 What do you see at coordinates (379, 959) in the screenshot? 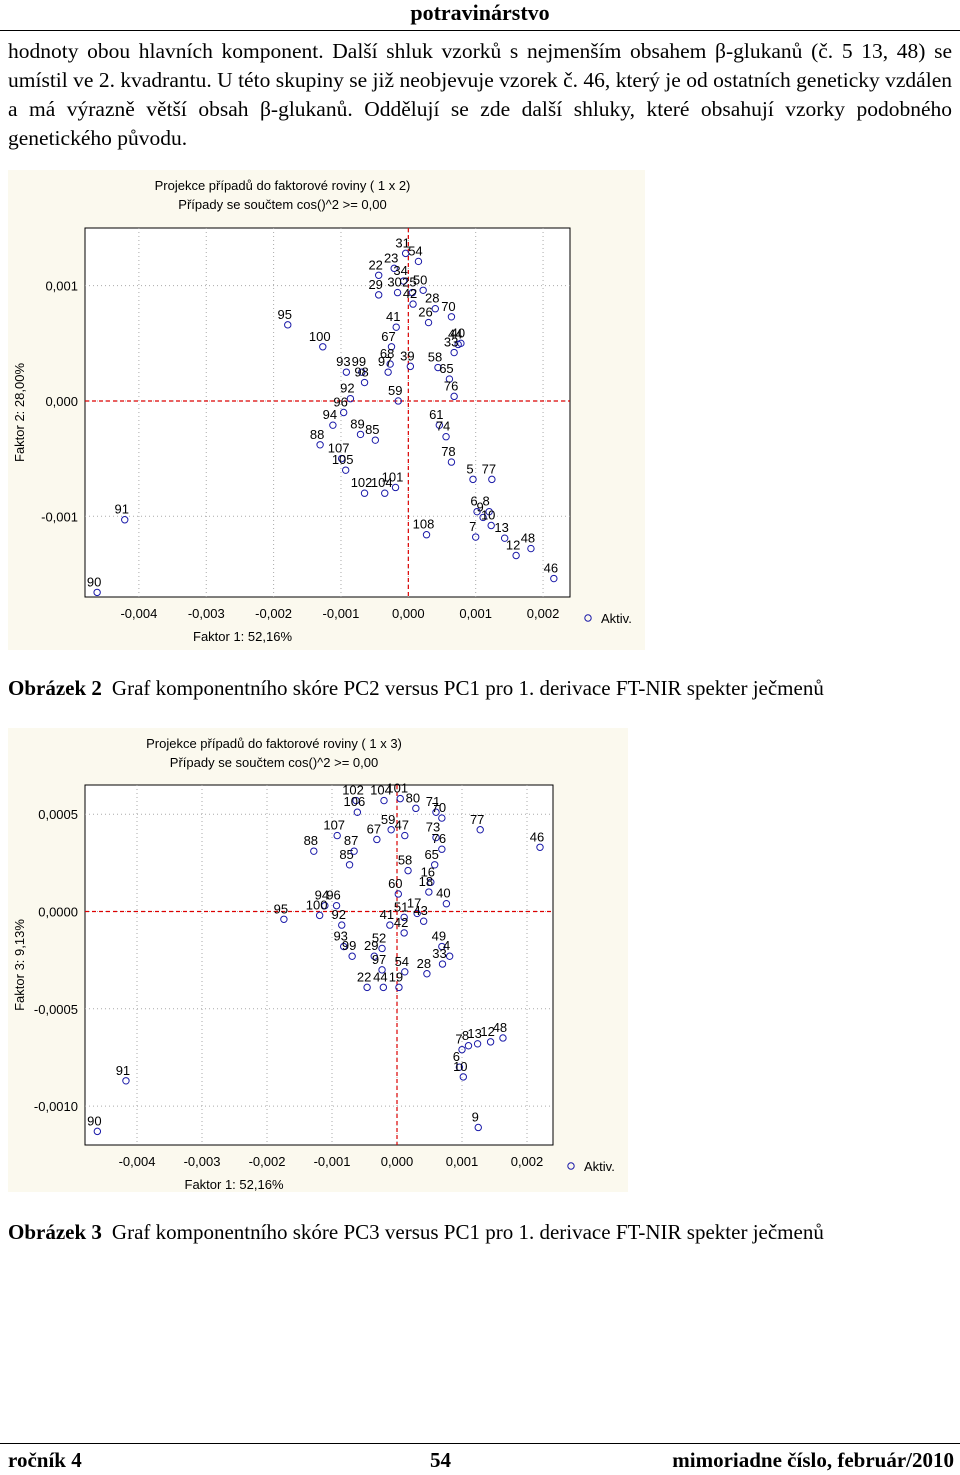
I see `point-label: 97` at bounding box center [379, 959].